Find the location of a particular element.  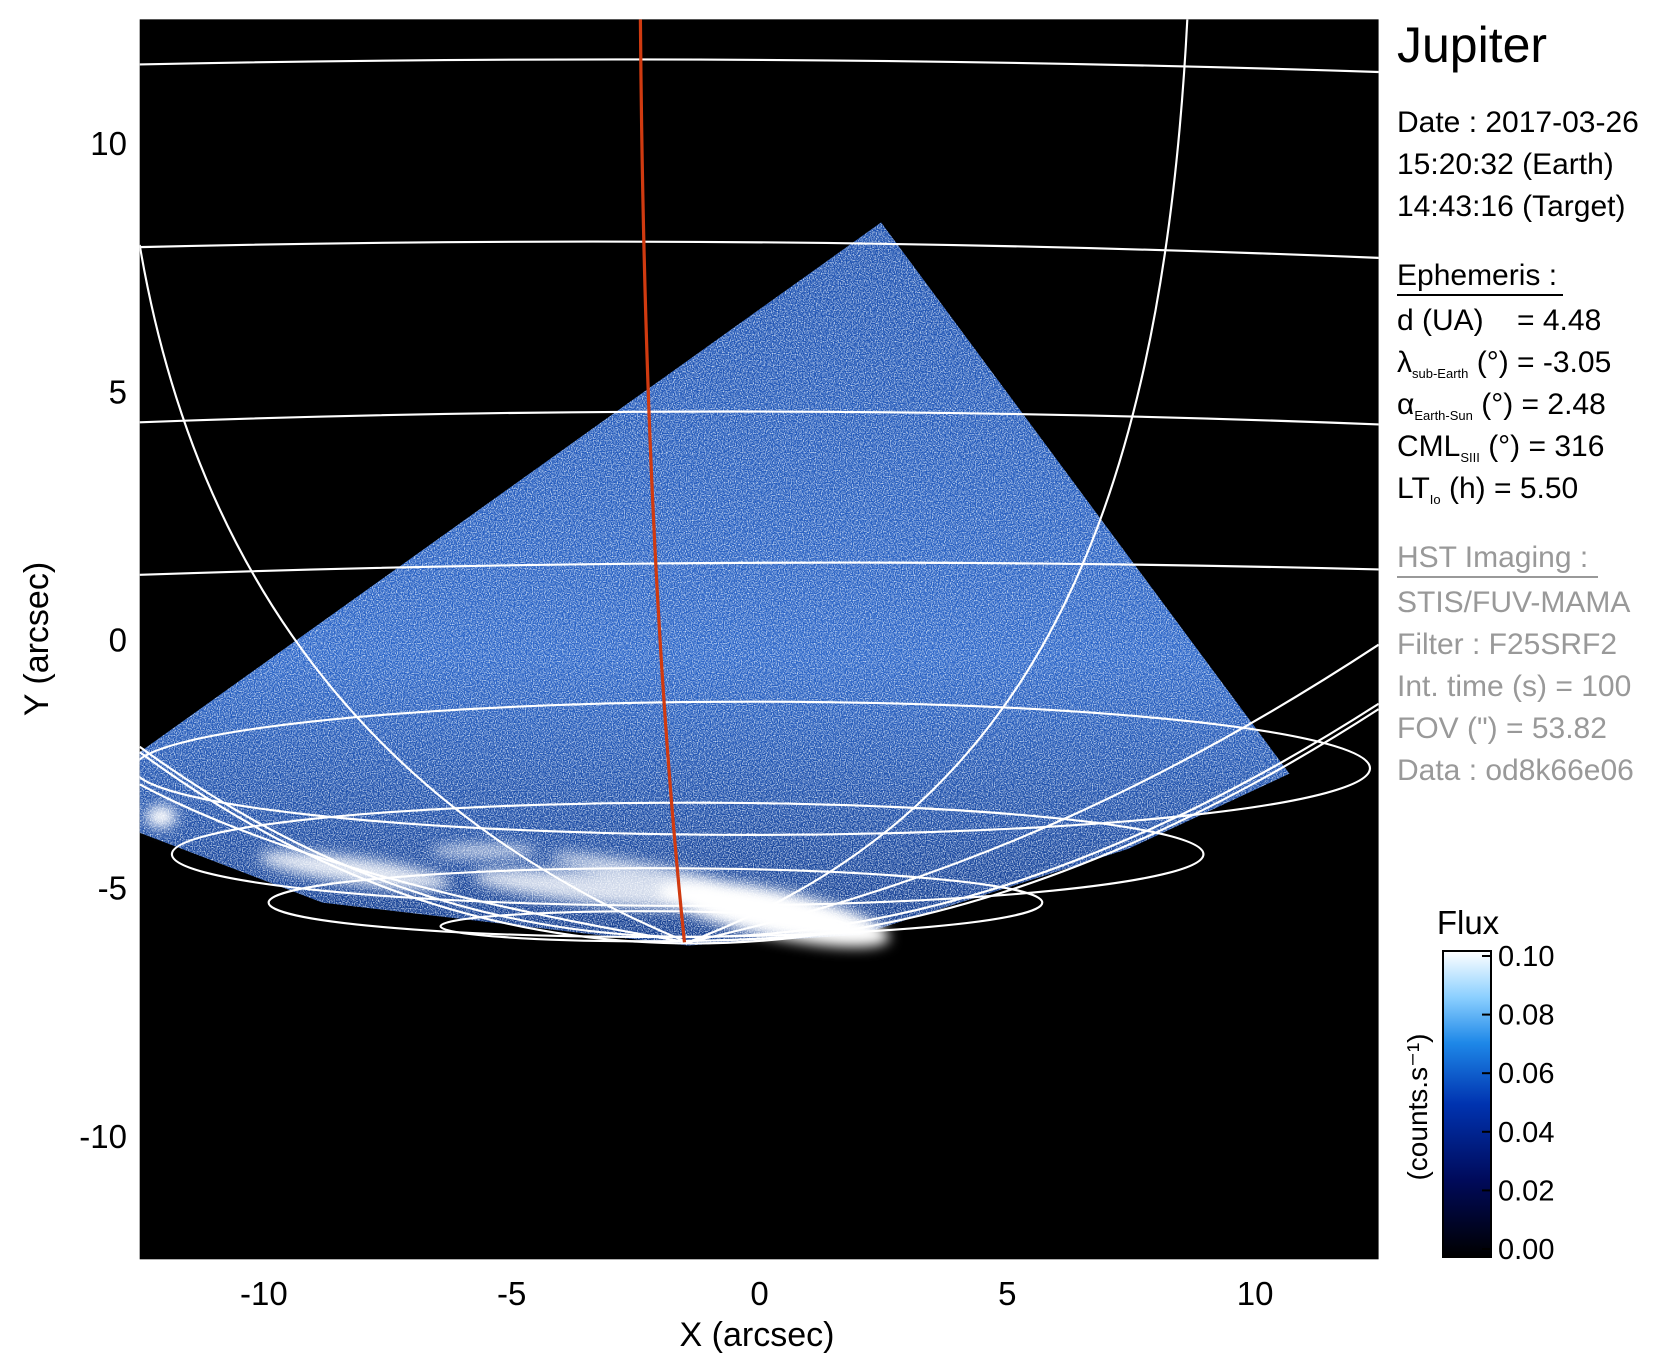

ephemeris-subscript: SIII is located at coordinates (1470, 457).